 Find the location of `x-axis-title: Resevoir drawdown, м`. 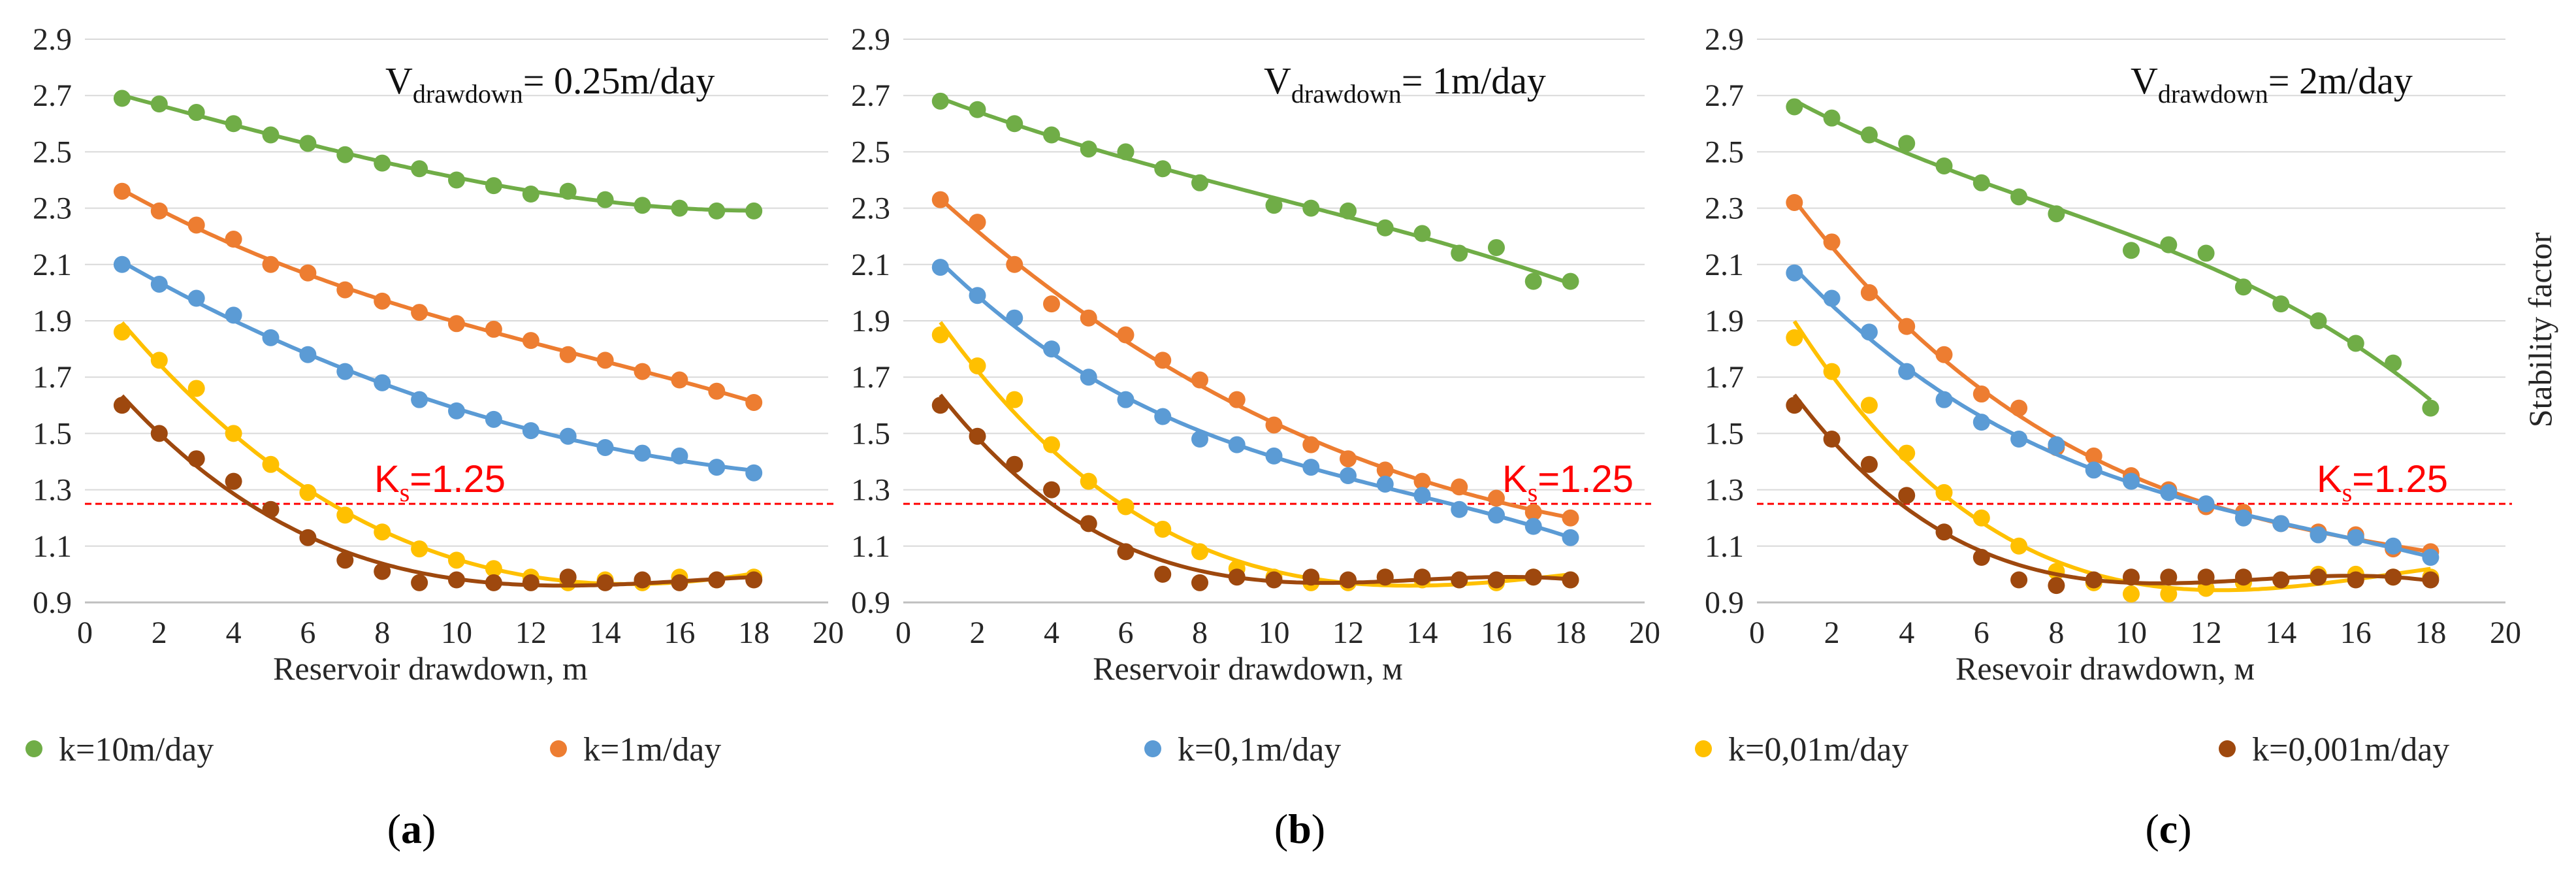

x-axis-title: Resevoir drawdown, м is located at coordinates (2105, 668).